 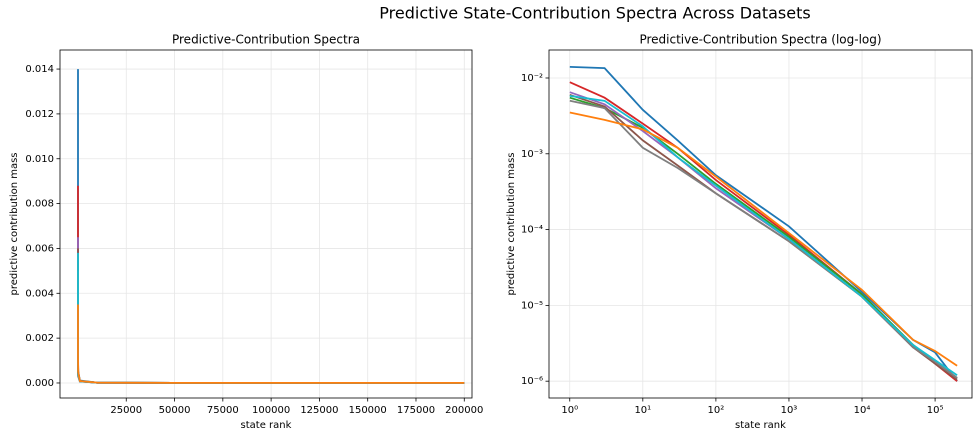 What do you see at coordinates (271, 410) in the screenshot?
I see `x-tick-label: 100000` at bounding box center [271, 410].